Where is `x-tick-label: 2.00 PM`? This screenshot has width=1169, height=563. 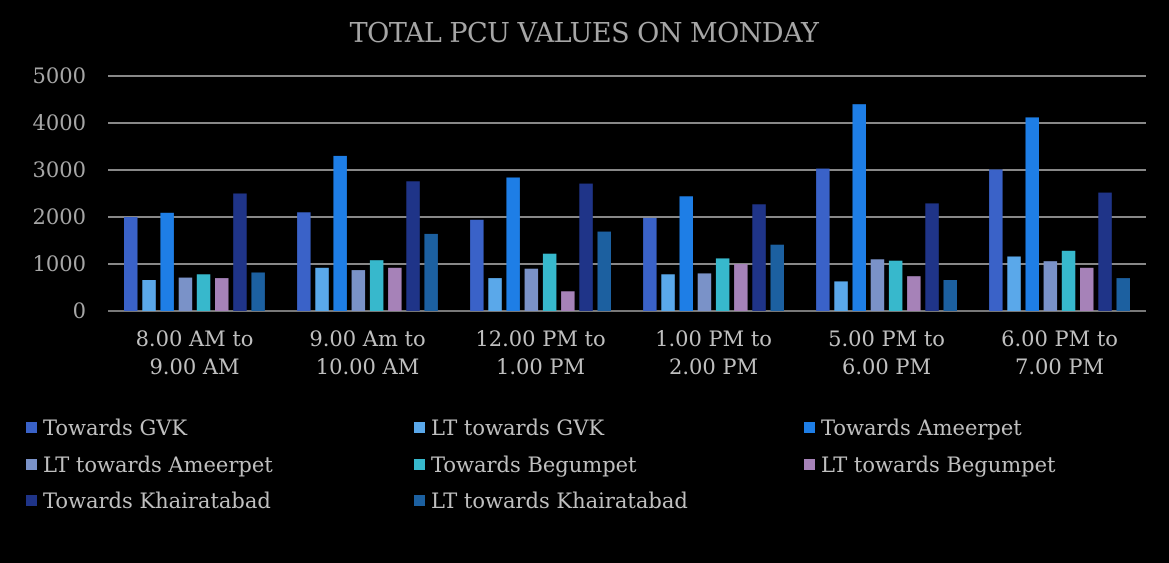 x-tick-label: 2.00 PM is located at coordinates (713, 367).